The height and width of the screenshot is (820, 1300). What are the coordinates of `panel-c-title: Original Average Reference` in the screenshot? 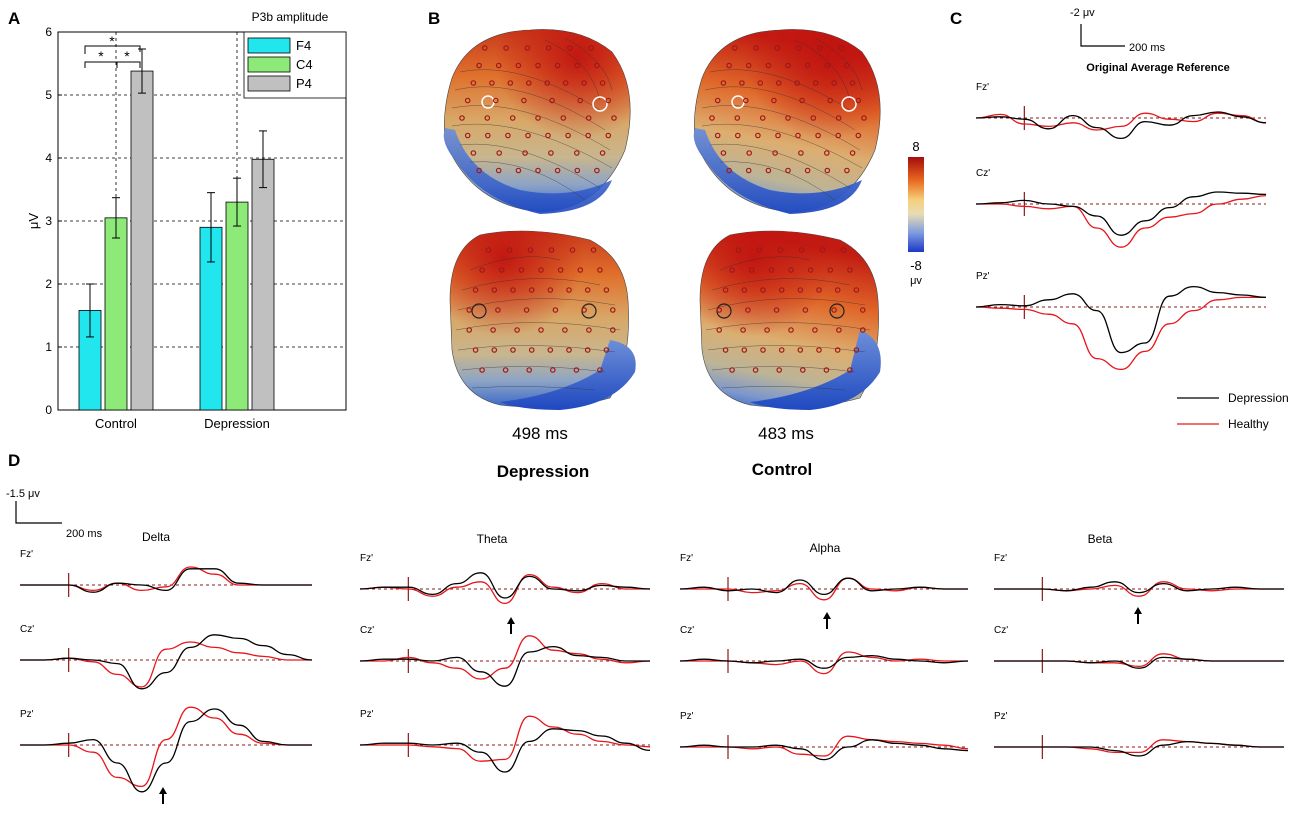 It's located at (1157, 68).